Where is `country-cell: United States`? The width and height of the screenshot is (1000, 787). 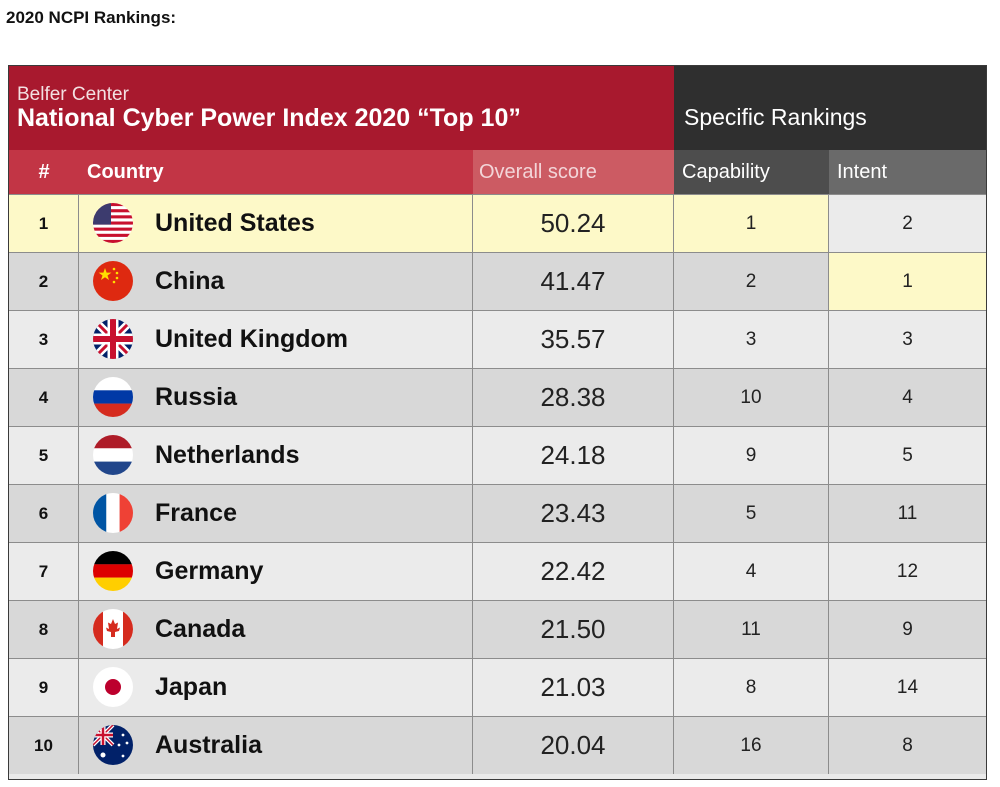 country-cell: United States is located at coordinates (276, 223).